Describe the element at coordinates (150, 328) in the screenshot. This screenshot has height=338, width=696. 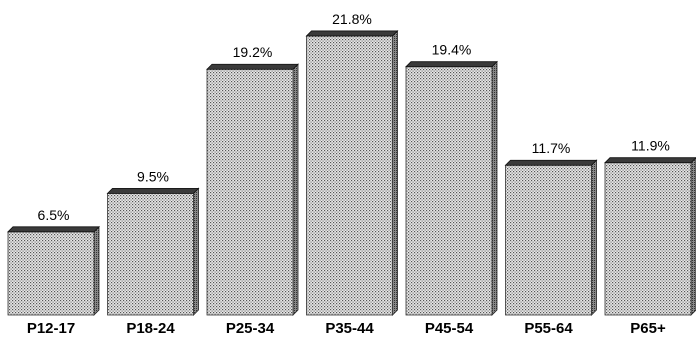
I see `category-label: P18-24` at that location.